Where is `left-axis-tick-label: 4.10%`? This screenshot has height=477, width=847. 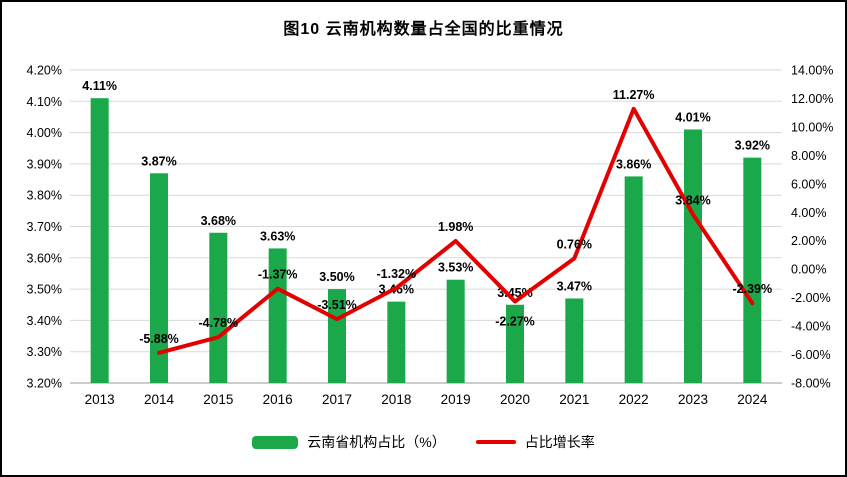
left-axis-tick-label: 4.10% is located at coordinates (44, 102).